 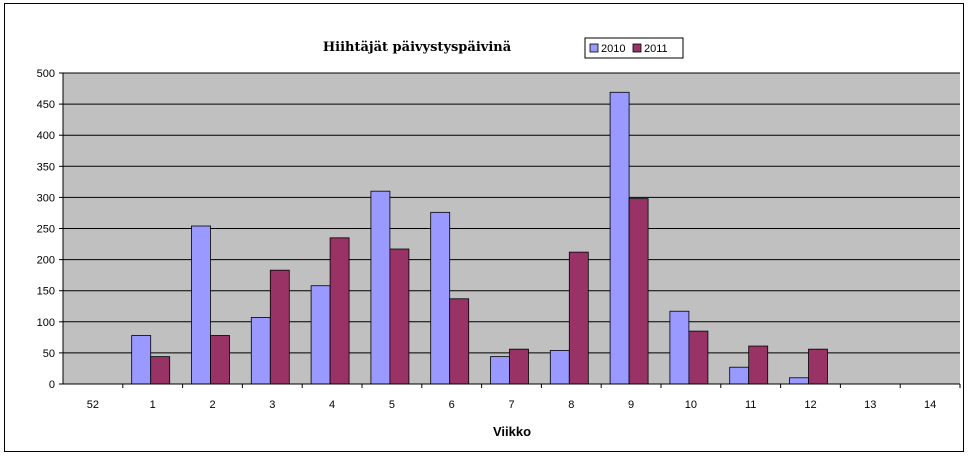 What do you see at coordinates (46, 74) in the screenshot?
I see `y-tick-label: 500` at bounding box center [46, 74].